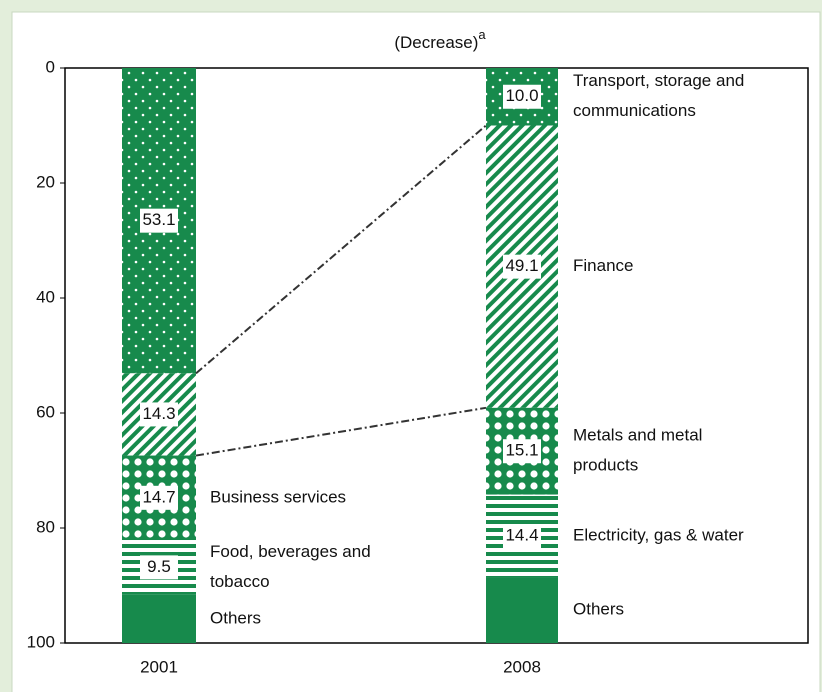 This screenshot has height=692, width=822. What do you see at coordinates (45, 181) in the screenshot?
I see `y-tick-label: 20` at bounding box center [45, 181].